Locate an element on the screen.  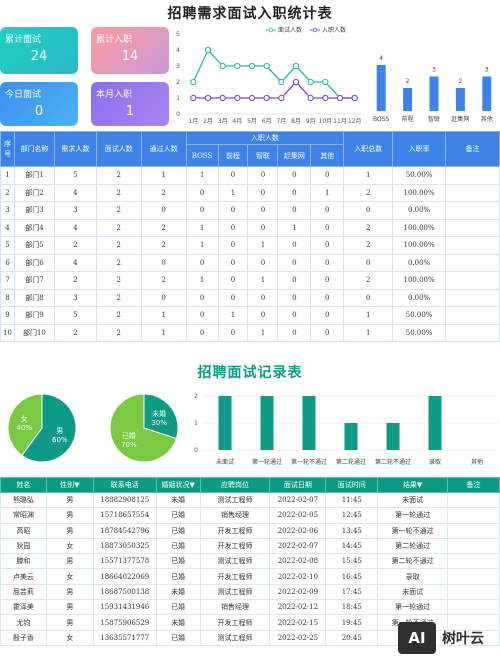
col-header: 入职率 is located at coordinates (419, 149).